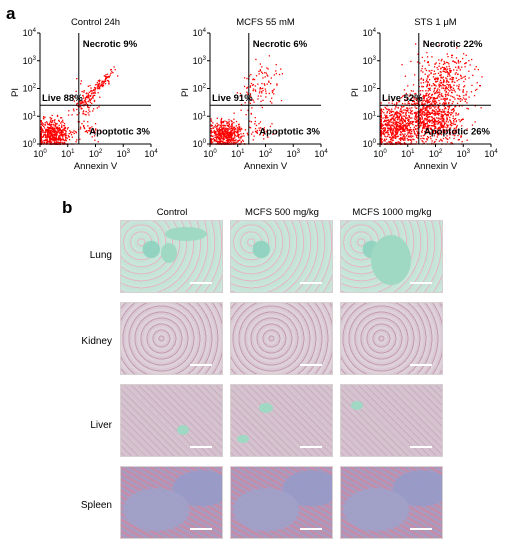 The height and width of the screenshot is (550, 520). I want to click on histology-liver-control, so click(171, 420).